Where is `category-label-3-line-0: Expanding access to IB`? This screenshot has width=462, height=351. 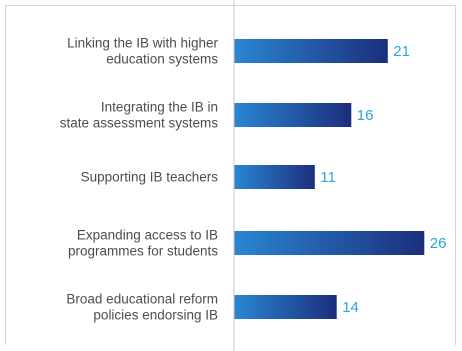 category-label-3-line-0: Expanding access to IB is located at coordinates (147, 235).